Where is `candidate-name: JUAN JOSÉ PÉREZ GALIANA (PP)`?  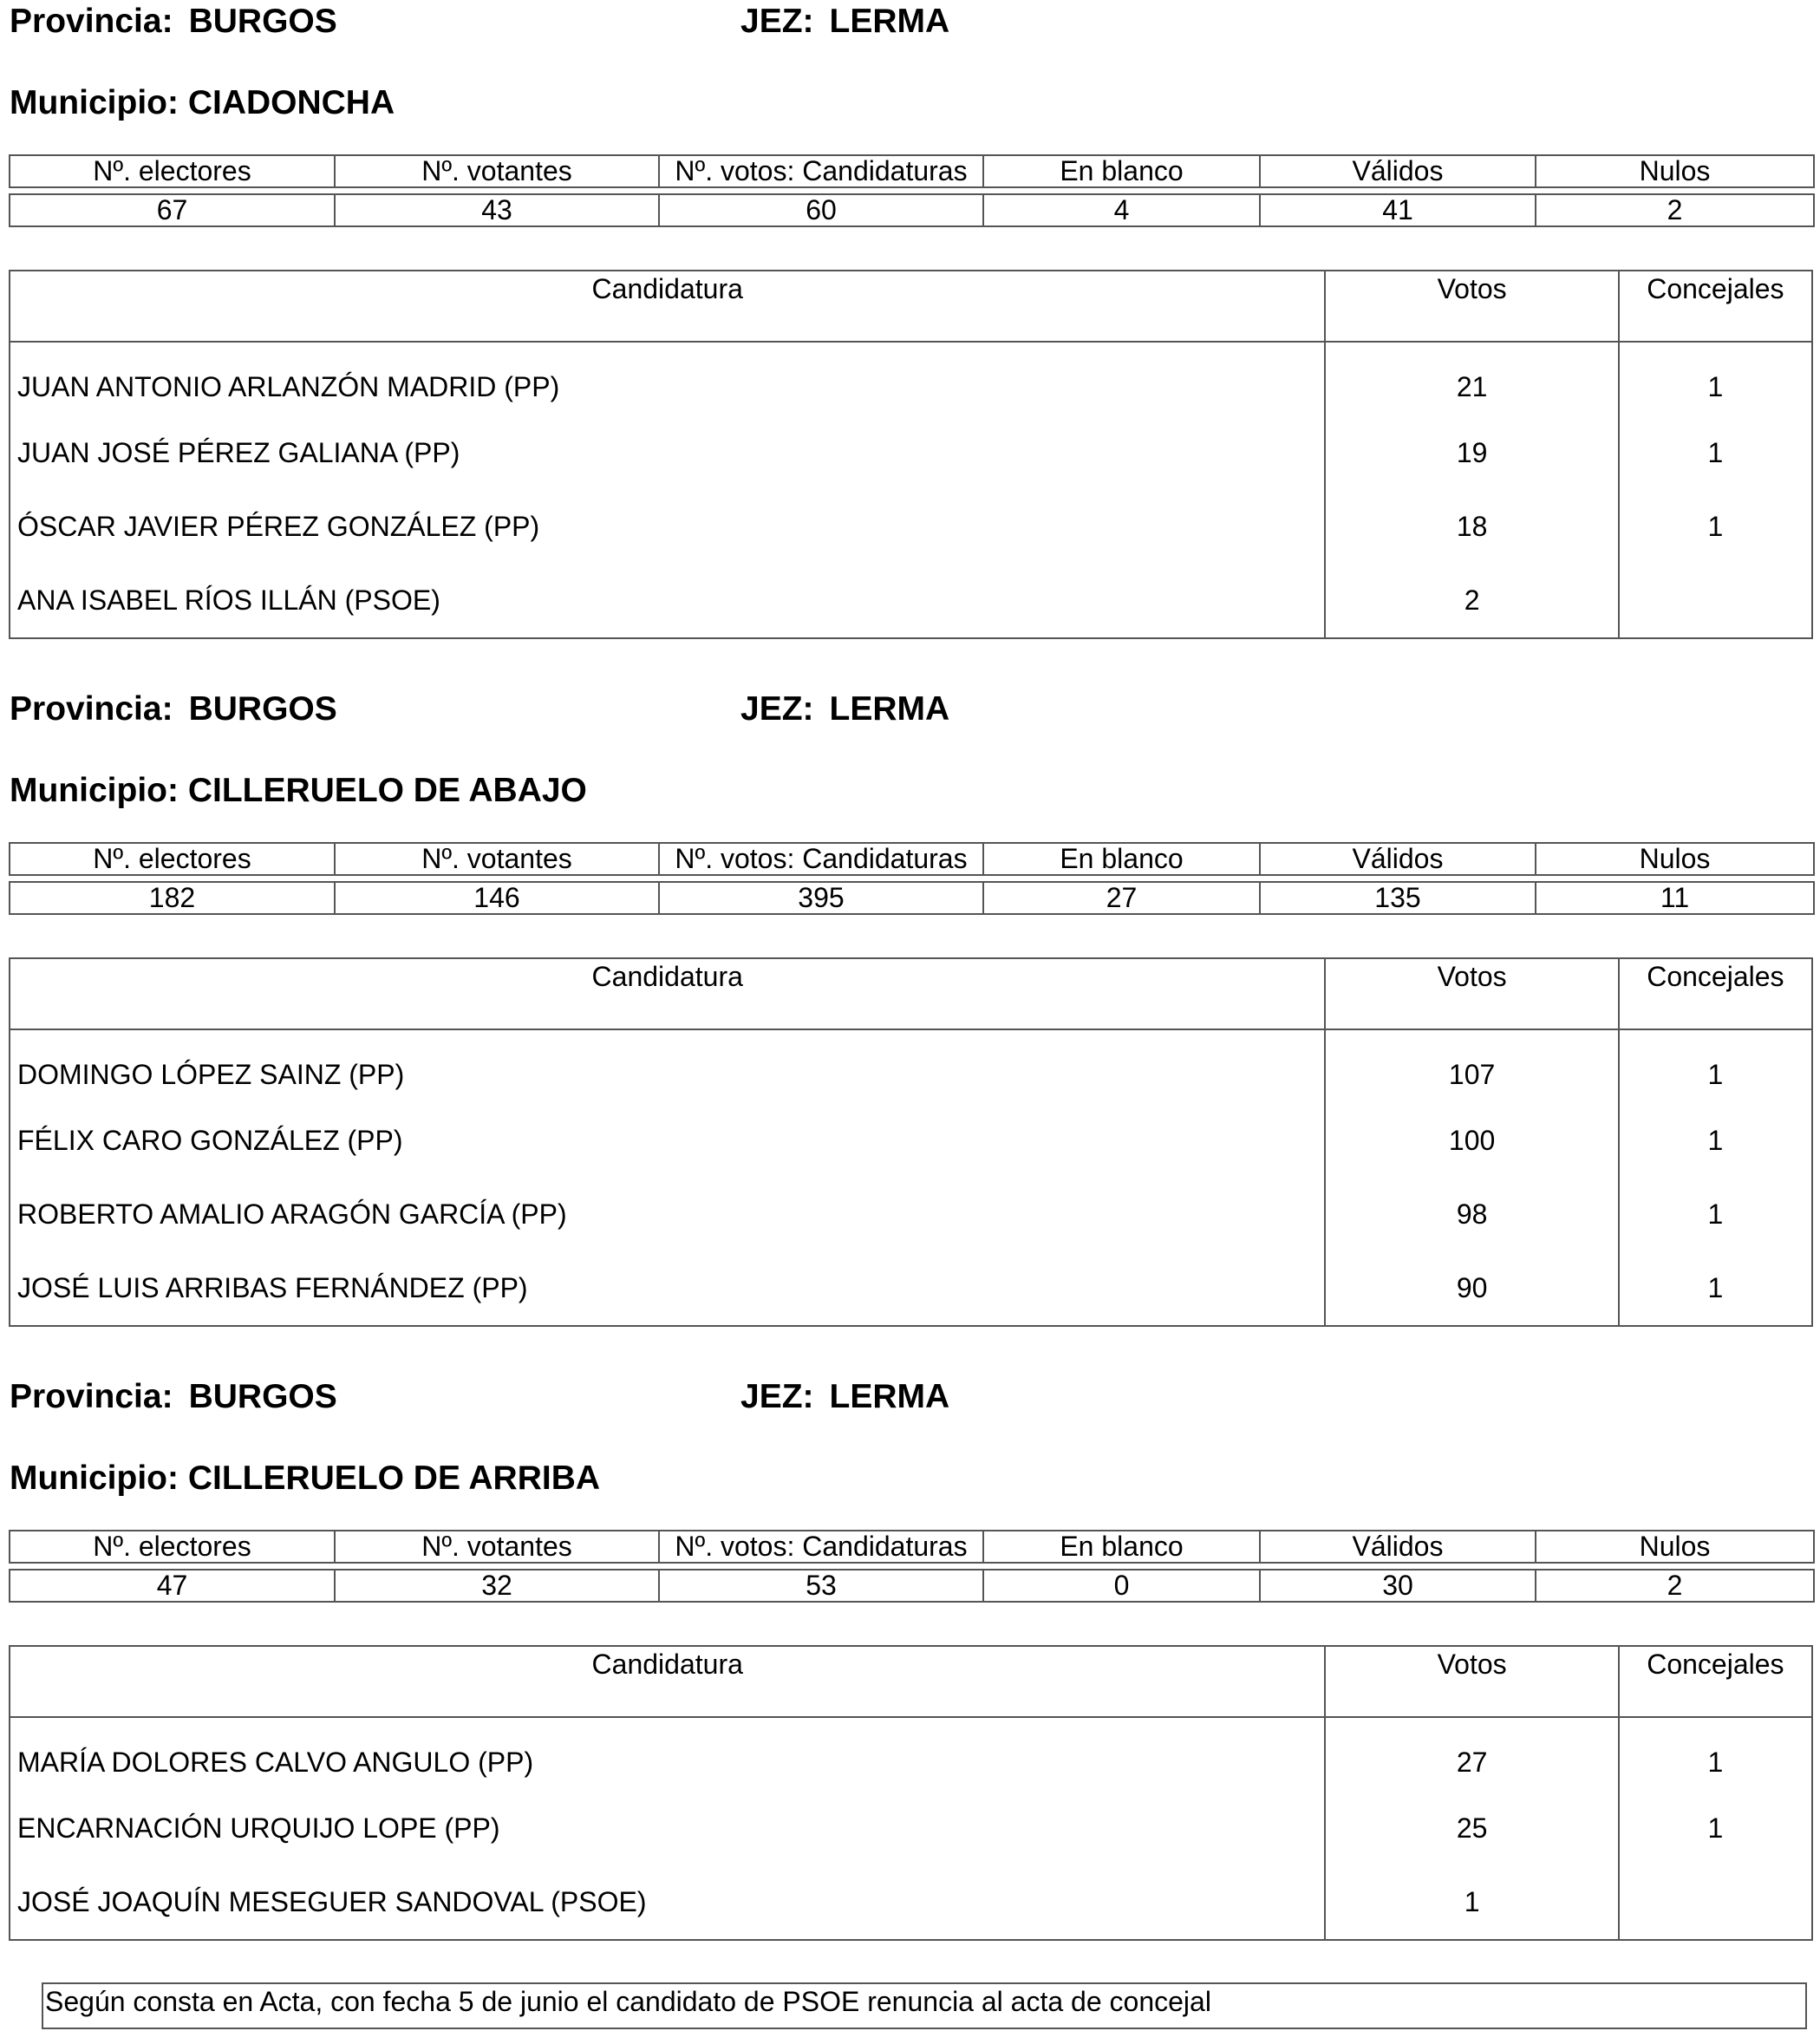 candidate-name: JUAN JOSÉ PÉREZ GALIANA (PP) is located at coordinates (238, 453).